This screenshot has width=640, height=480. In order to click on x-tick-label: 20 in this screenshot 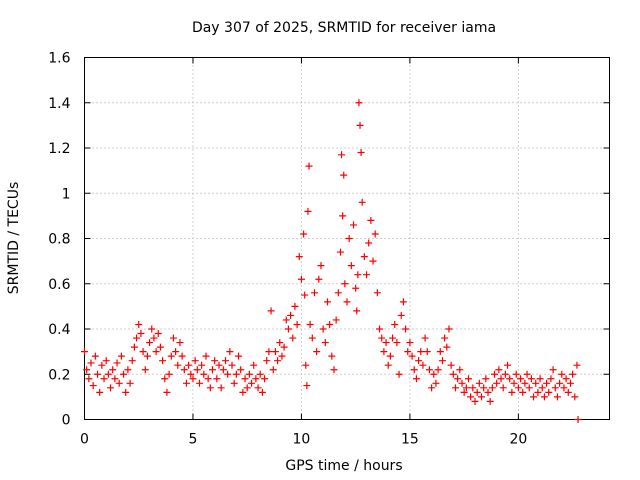, I will do `click(518, 440)`.